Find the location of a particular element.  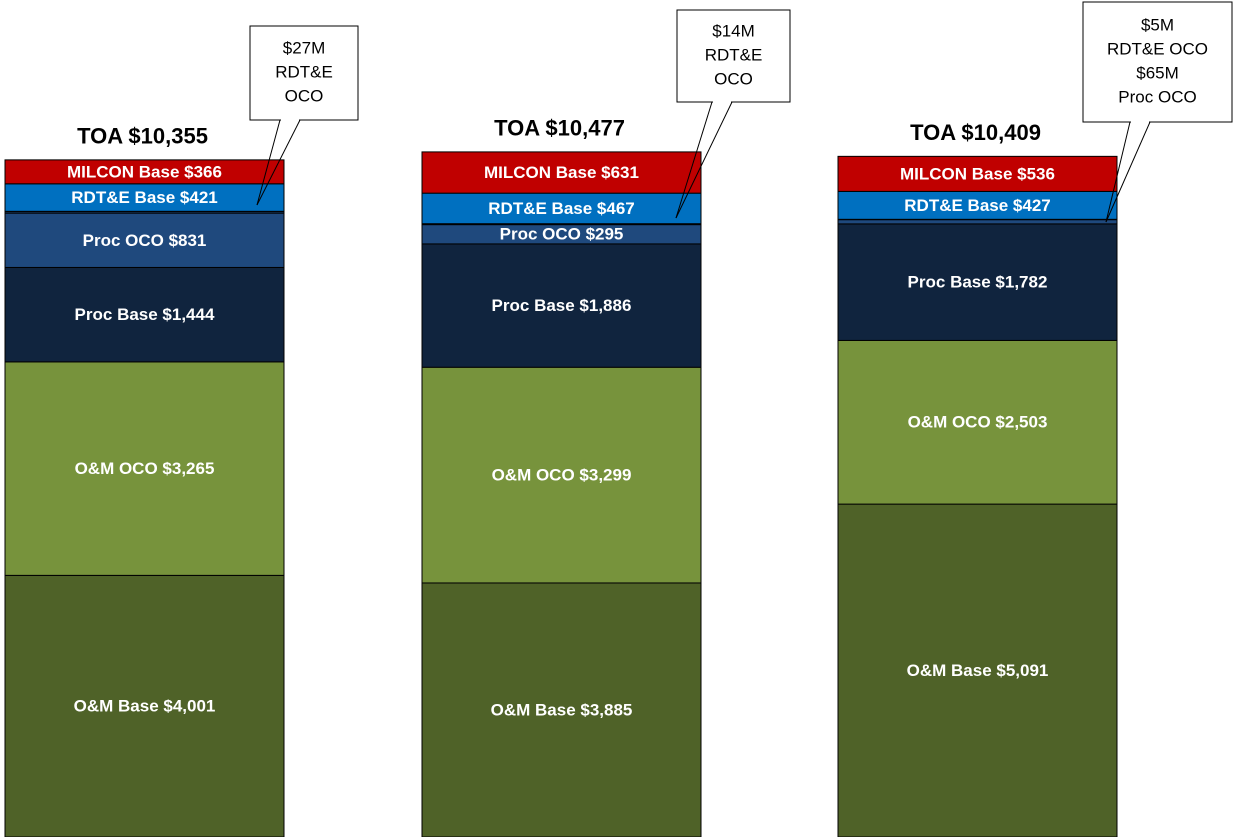

total-label: TOA $10,477 is located at coordinates (559, 128).